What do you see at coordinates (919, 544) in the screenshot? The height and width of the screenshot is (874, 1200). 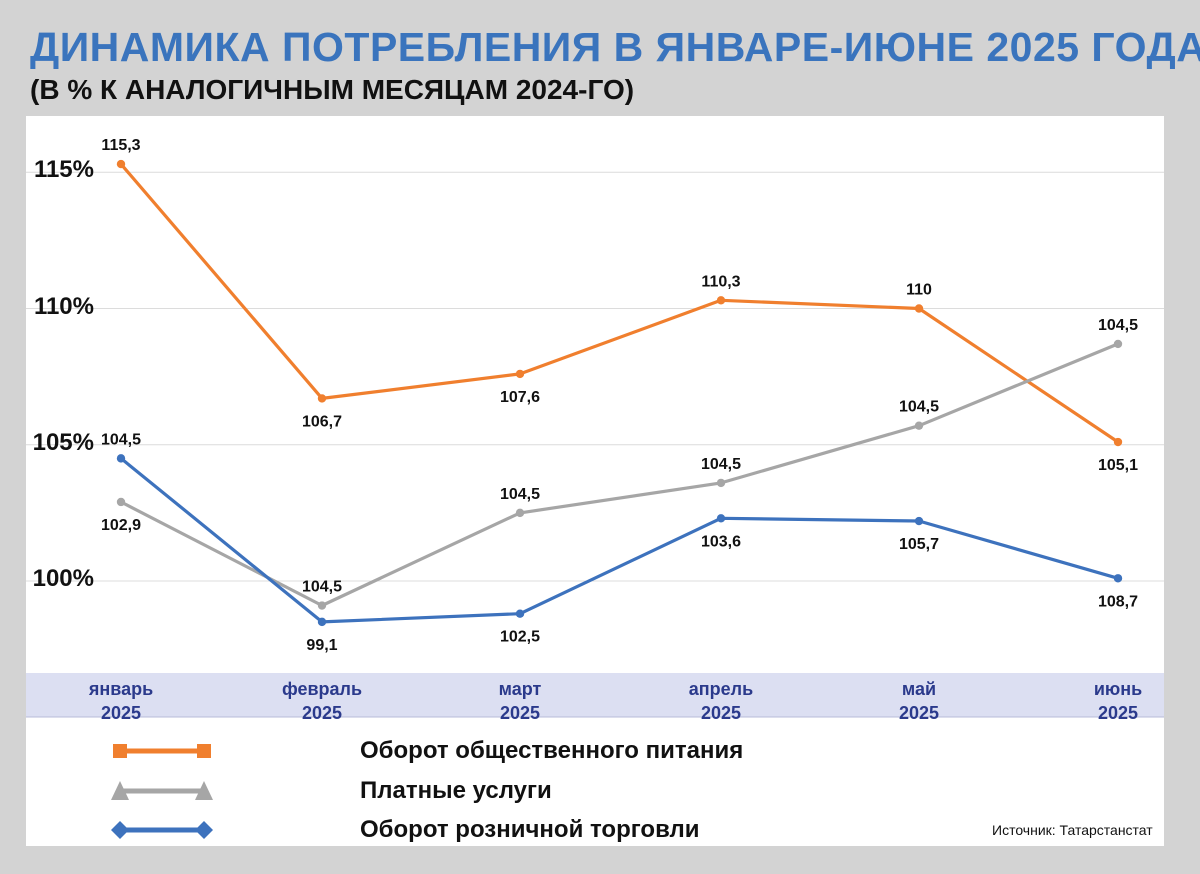 I see `data-label: 105,7` at bounding box center [919, 544].